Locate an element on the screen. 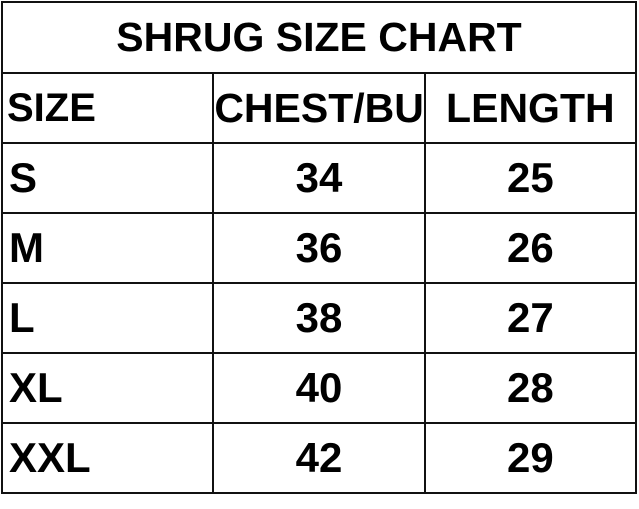 The image size is (639, 509). length-cell: 25 is located at coordinates (530, 178).